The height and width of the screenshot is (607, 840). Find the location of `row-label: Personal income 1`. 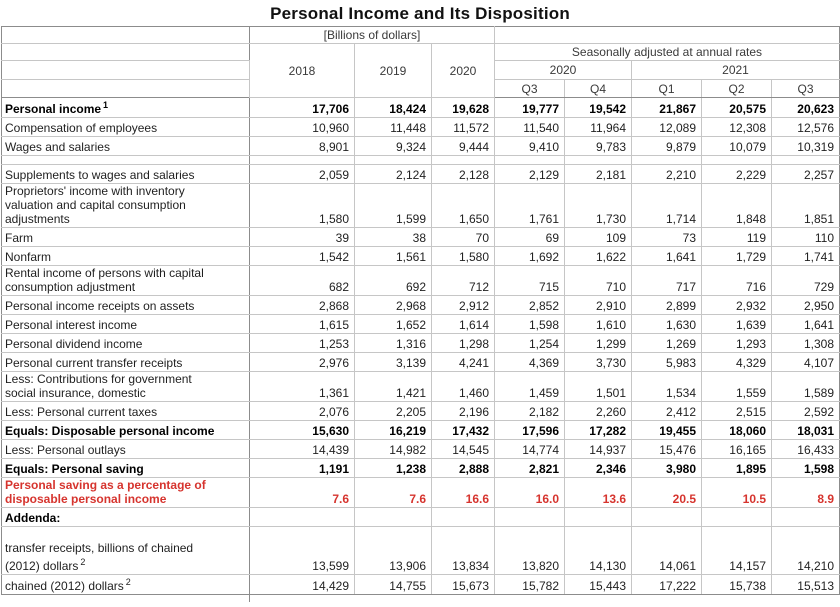

row-label: Personal income 1 is located at coordinates (125, 107).